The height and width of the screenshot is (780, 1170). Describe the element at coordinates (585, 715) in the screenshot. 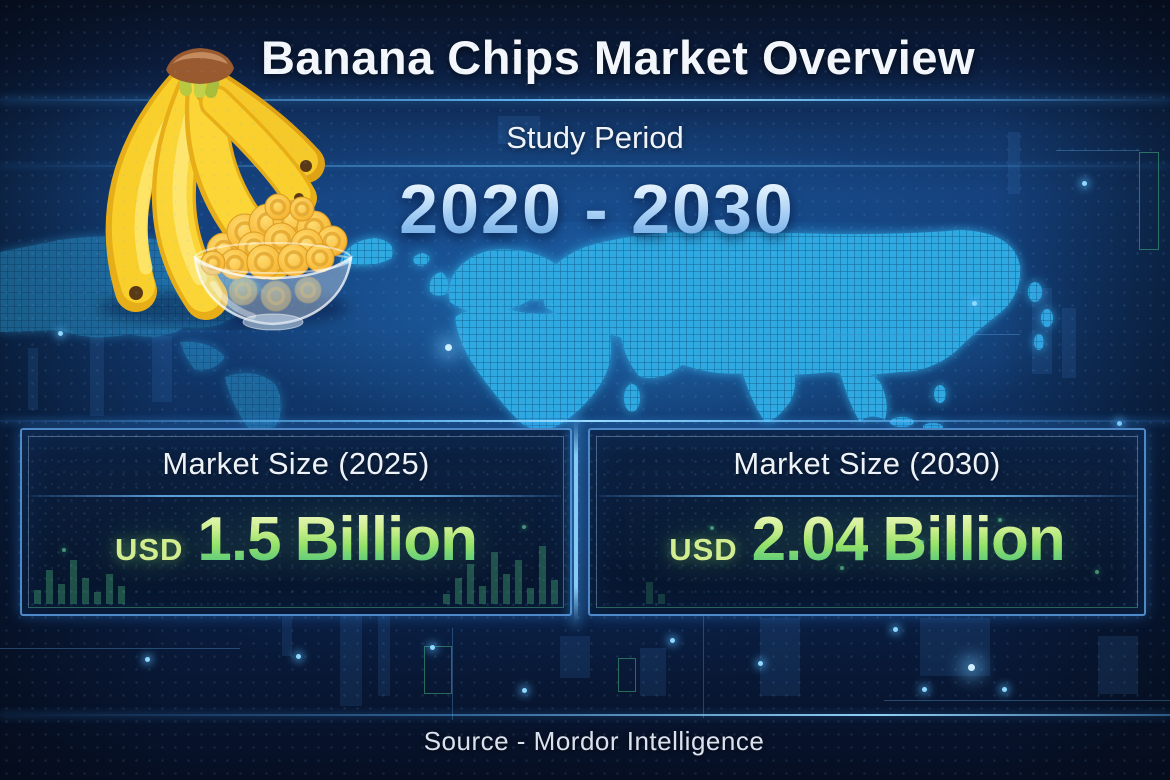

I see `footer-divider-line` at that location.